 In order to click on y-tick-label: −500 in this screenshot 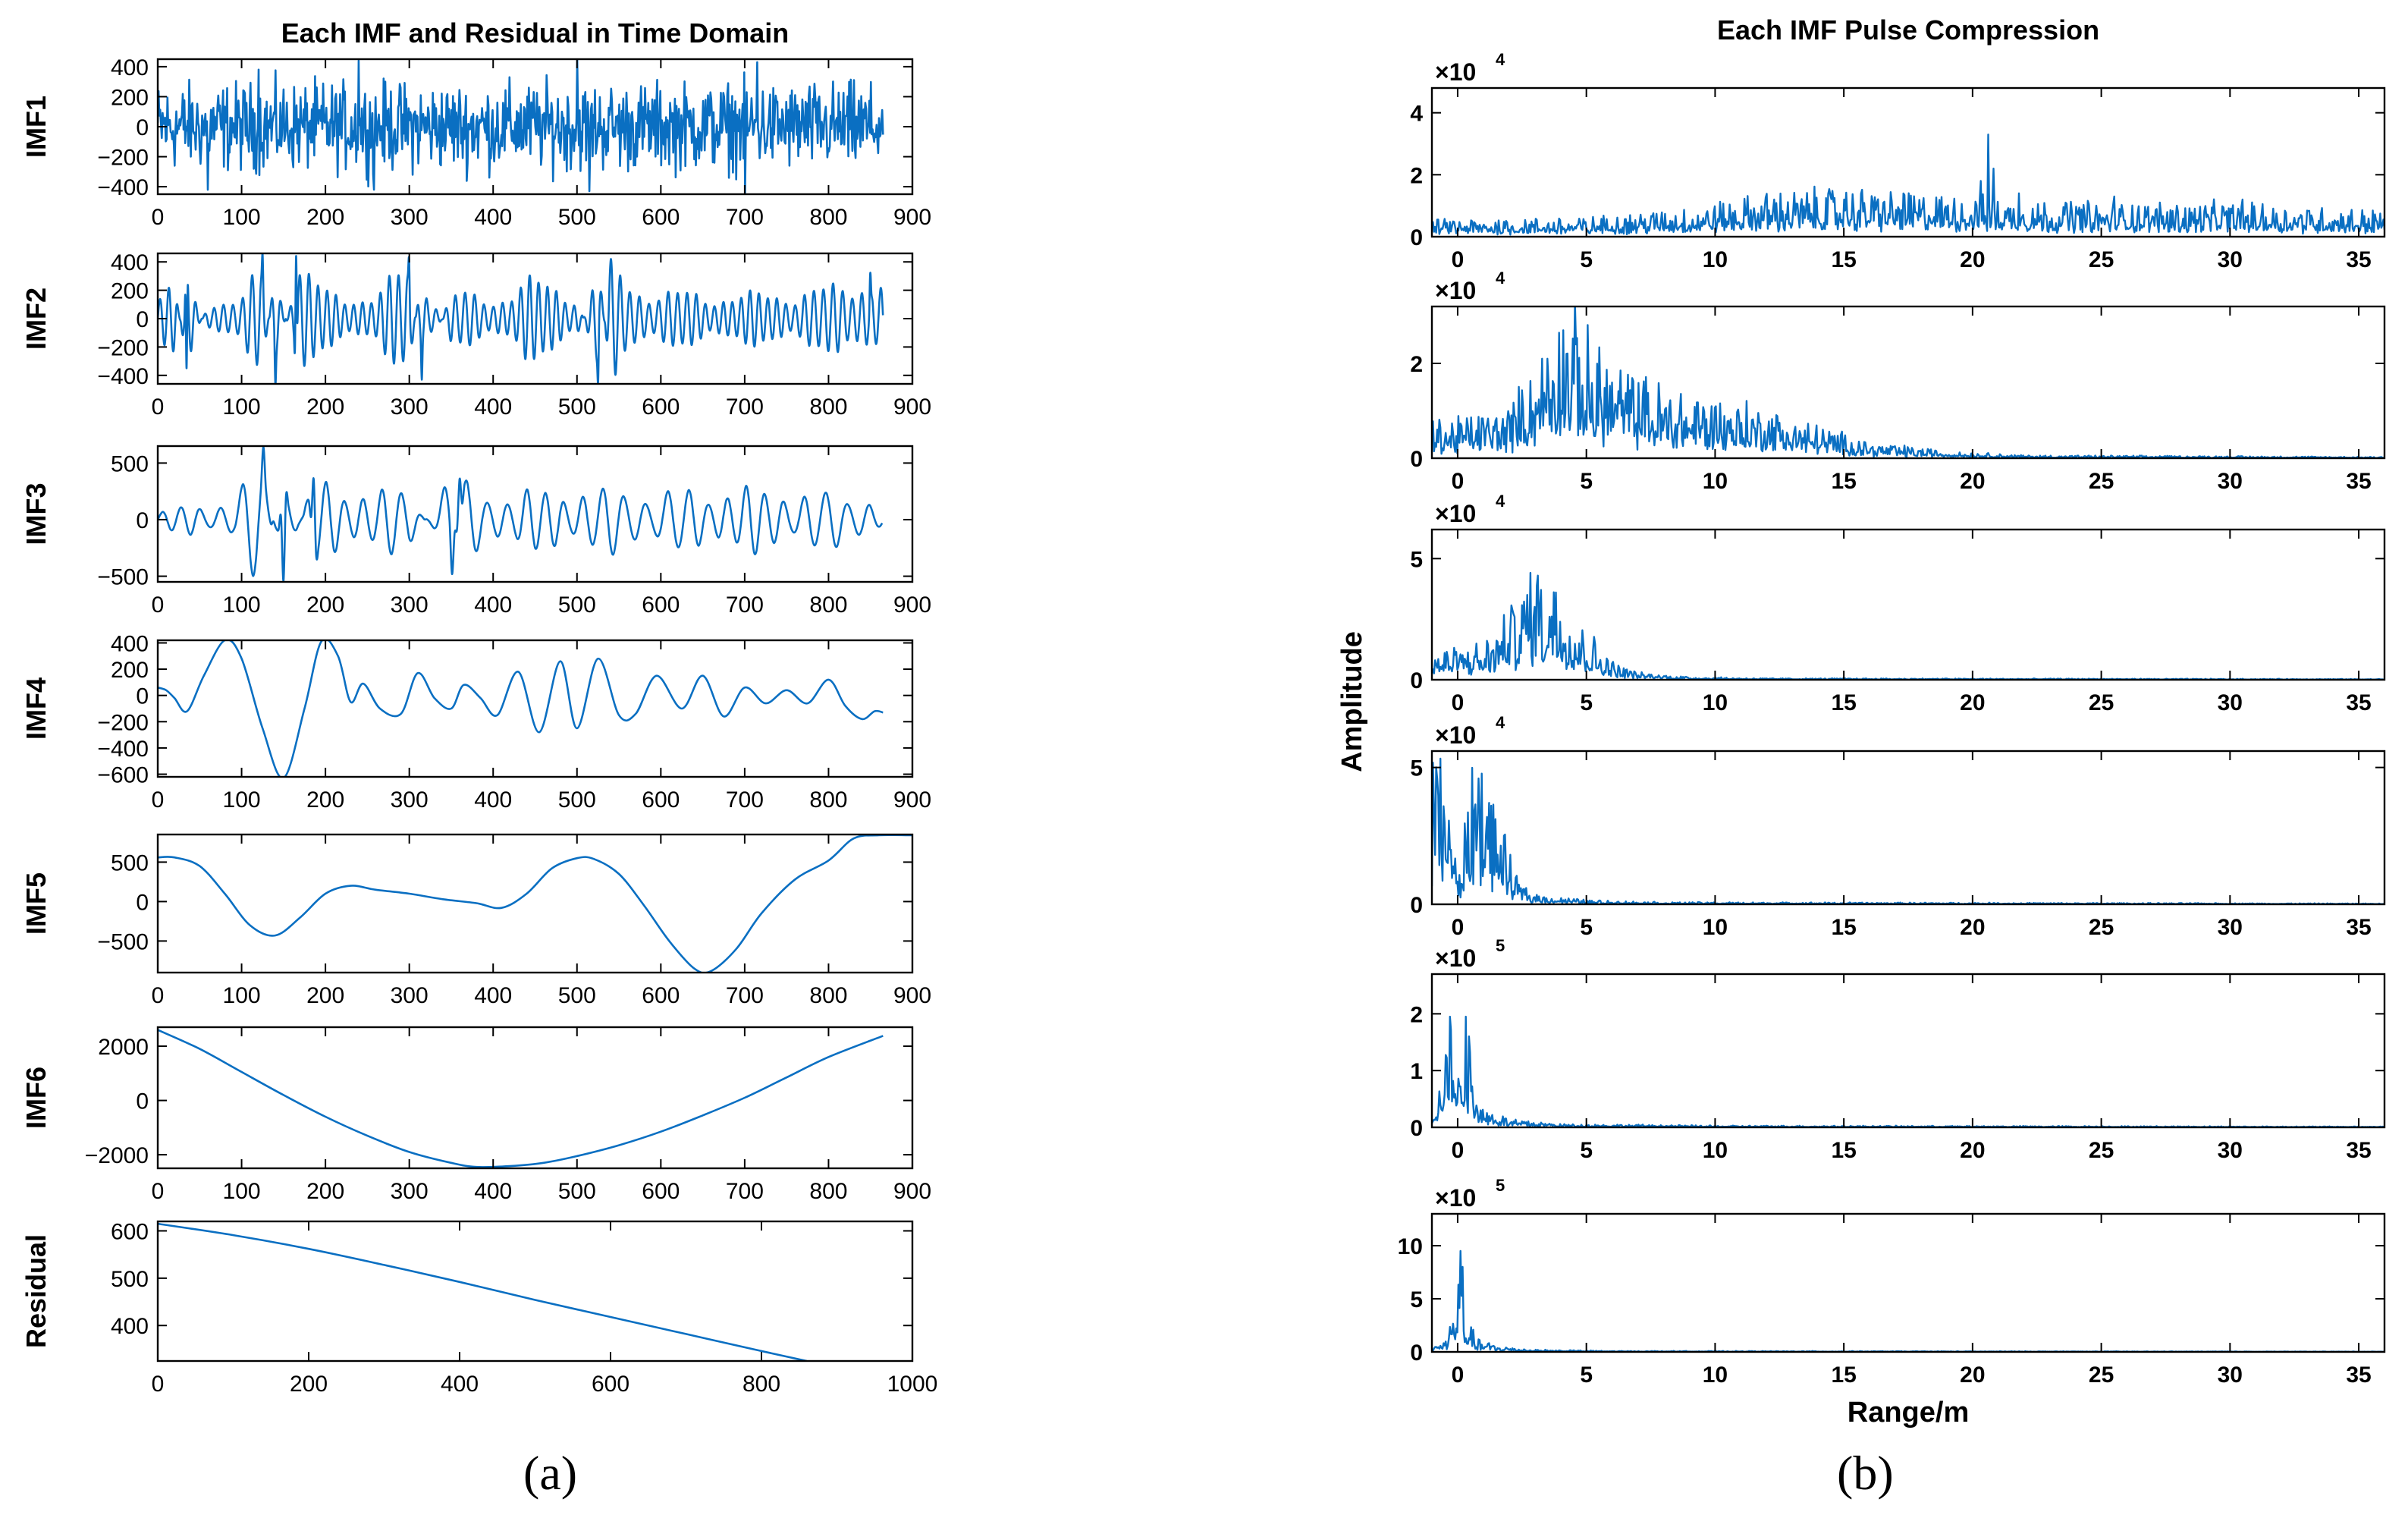, I will do `click(123, 941)`.